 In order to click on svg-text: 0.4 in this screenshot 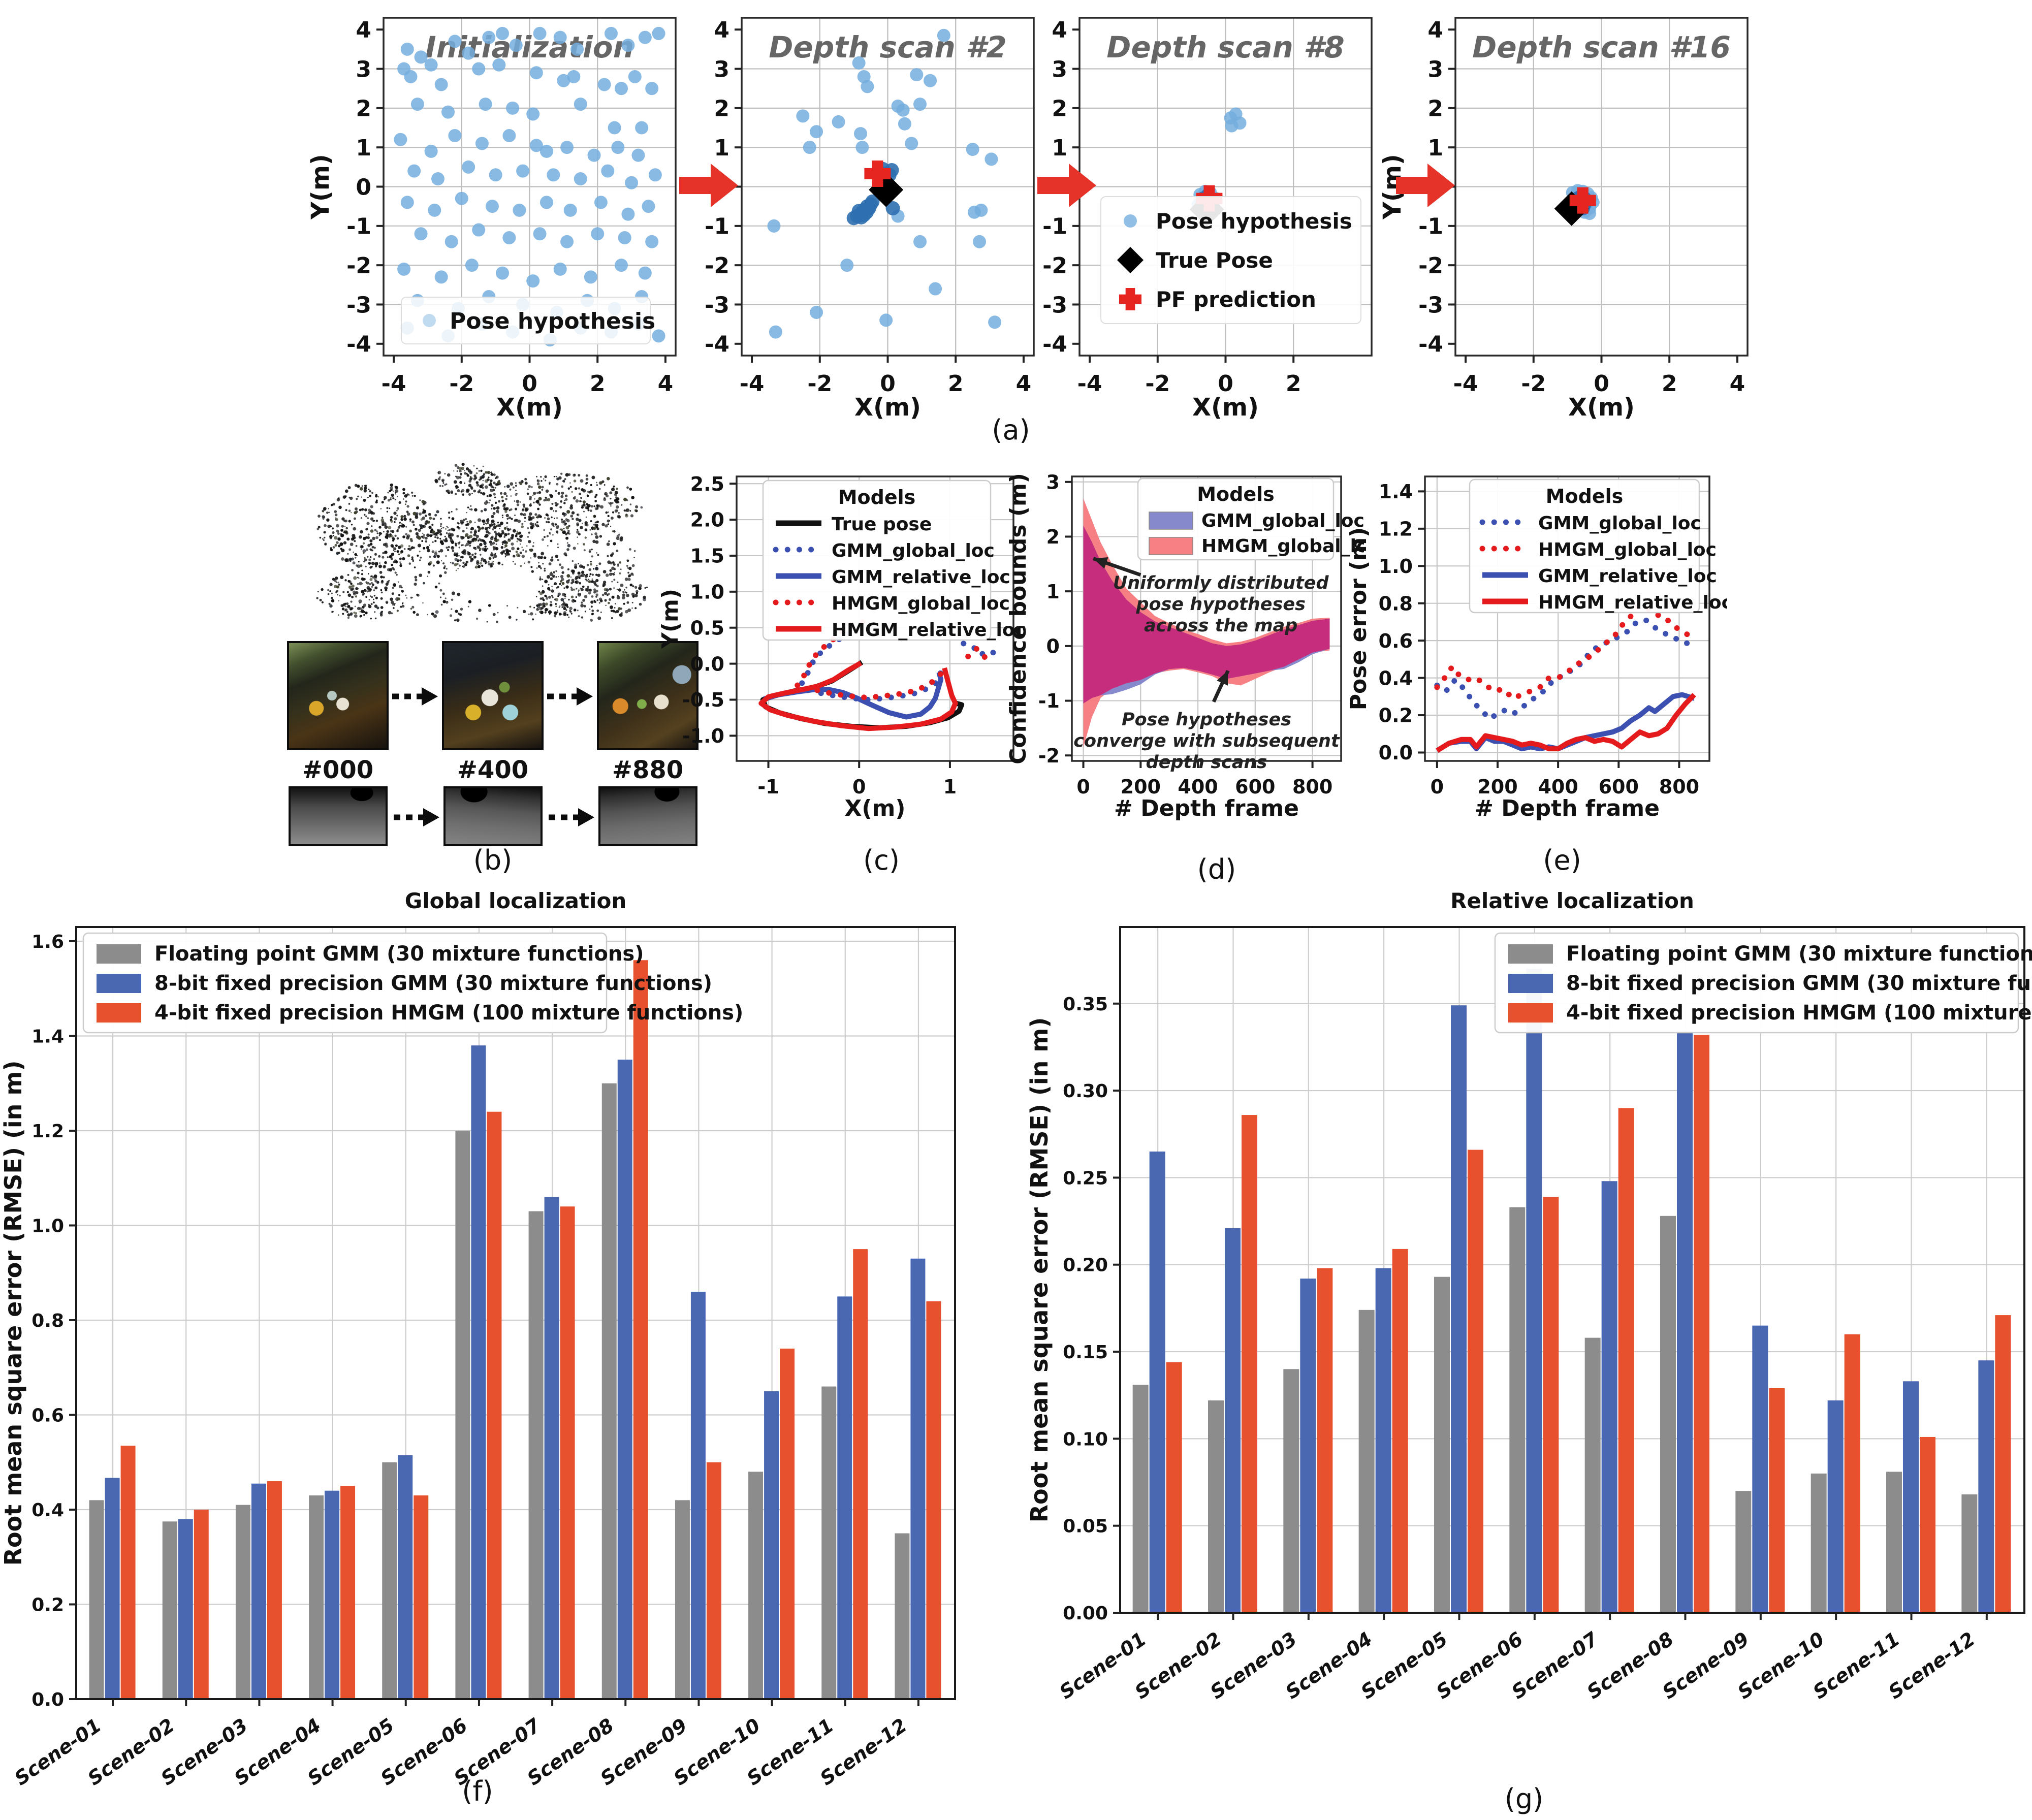, I will do `click(47, 1510)`.